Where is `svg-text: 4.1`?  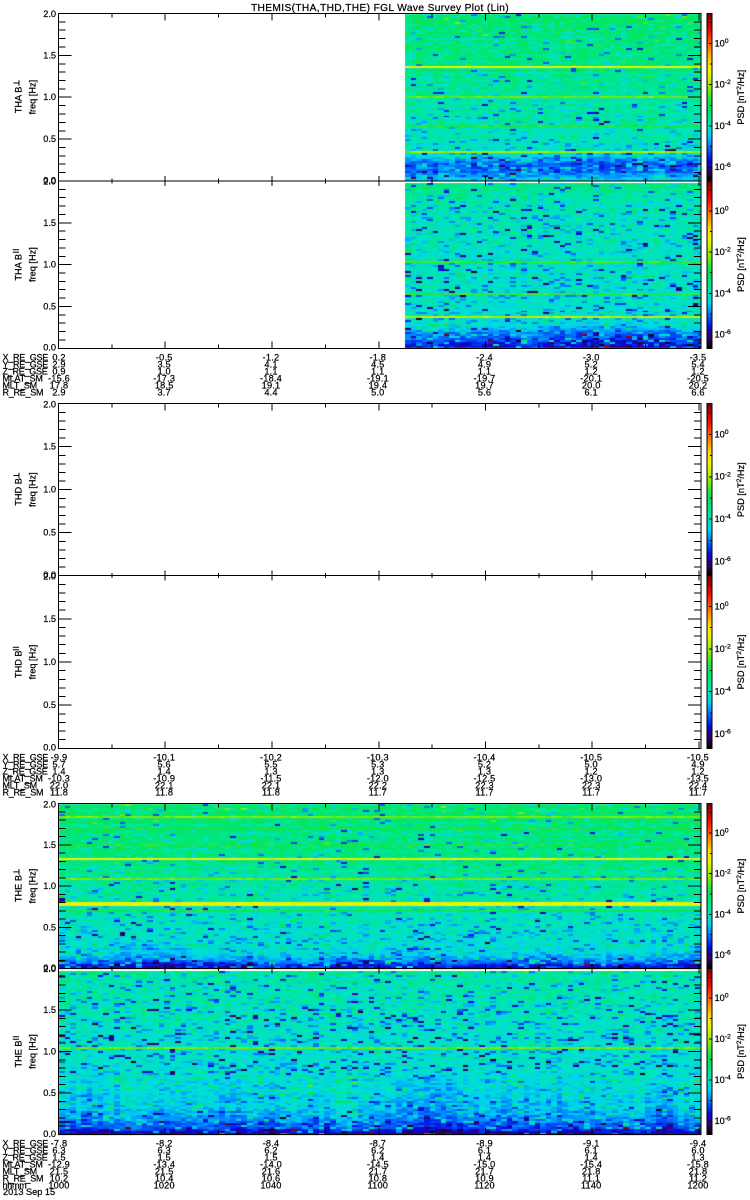
svg-text: 4.1 is located at coordinates (270, 365).